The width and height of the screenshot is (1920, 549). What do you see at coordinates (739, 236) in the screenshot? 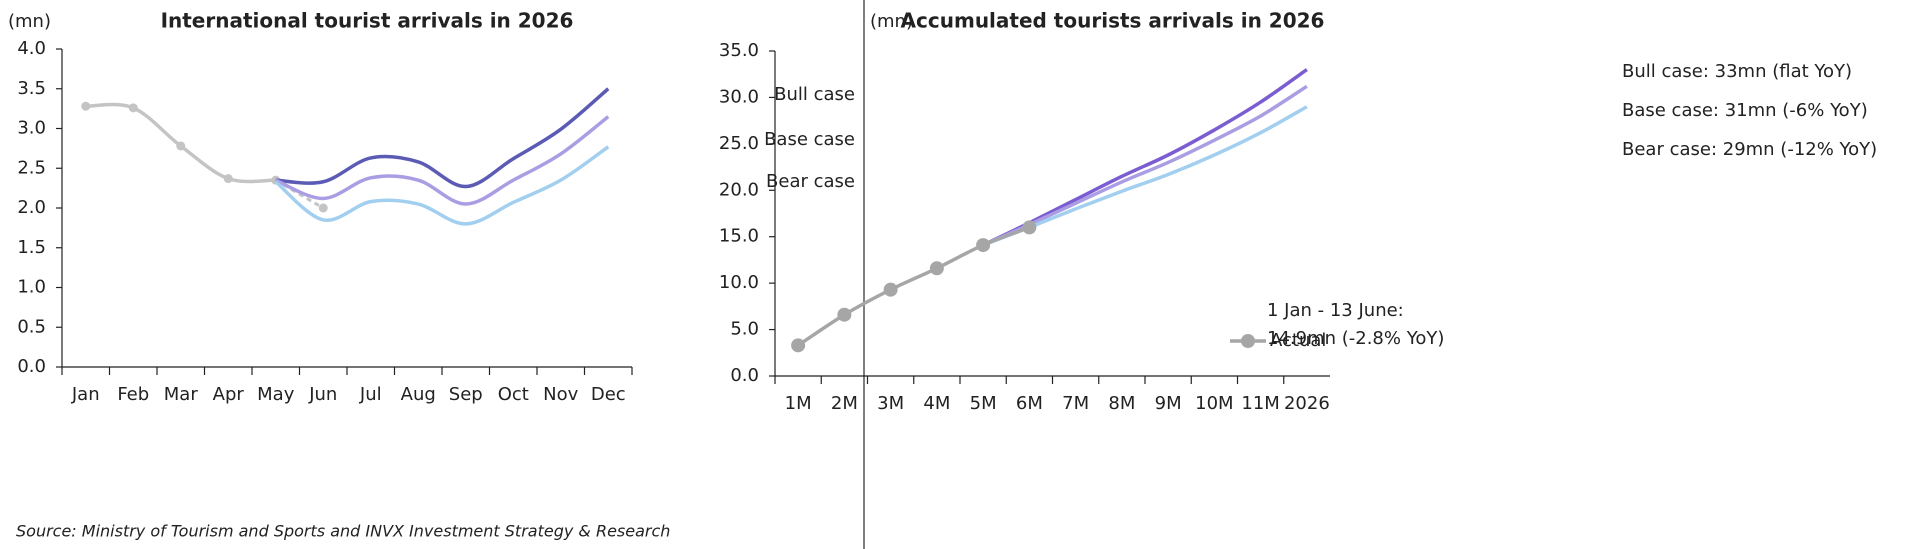
I see `y-tick-label: 15.0` at bounding box center [739, 236].